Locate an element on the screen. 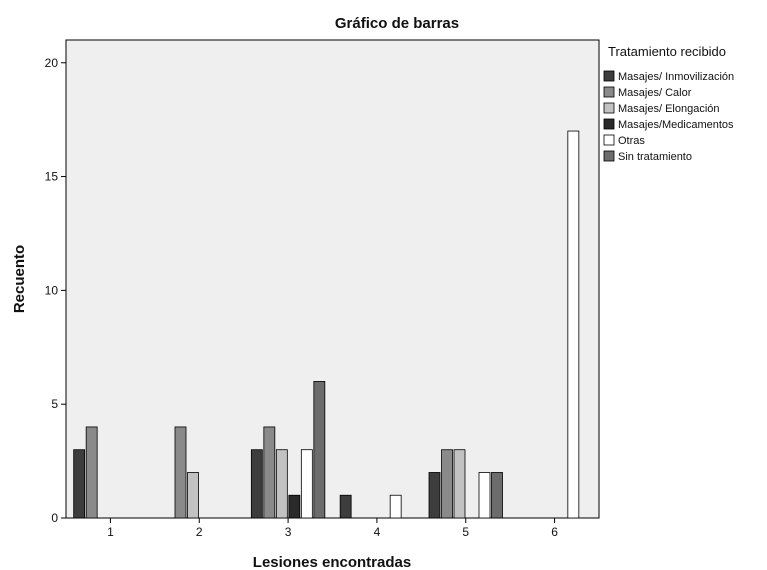 Image resolution: width=767 pixels, height=570 pixels. x-axis: 1 2 3 4 5 6 is located at coordinates (332, 528).